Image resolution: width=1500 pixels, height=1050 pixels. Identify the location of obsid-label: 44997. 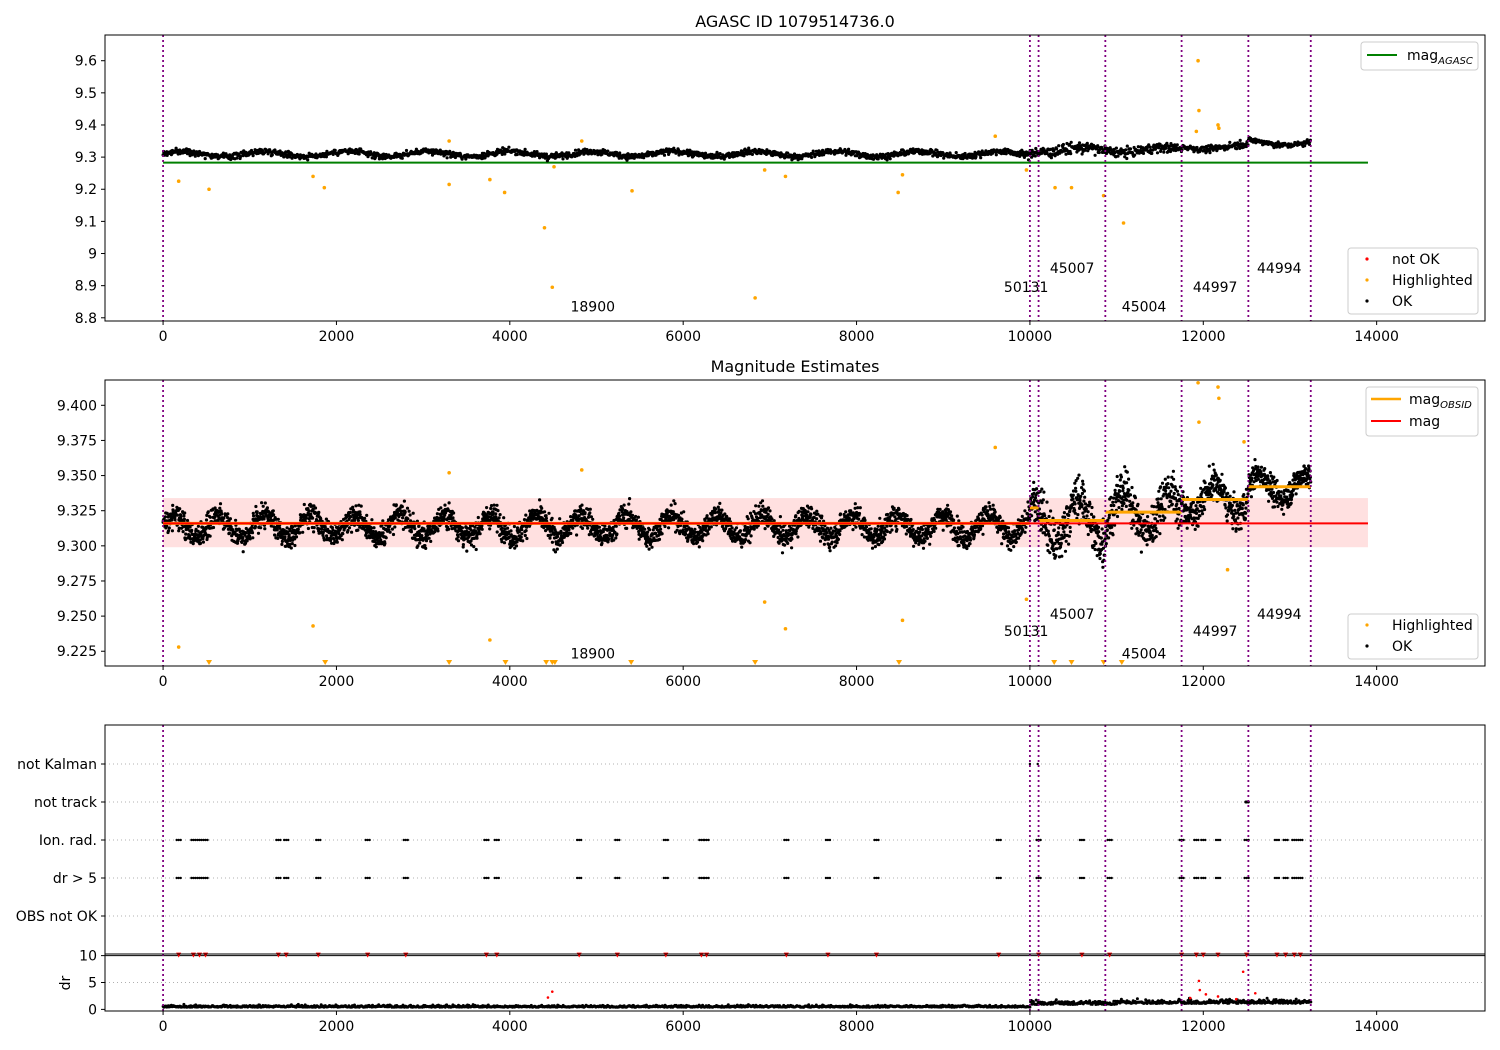
(1215, 288).